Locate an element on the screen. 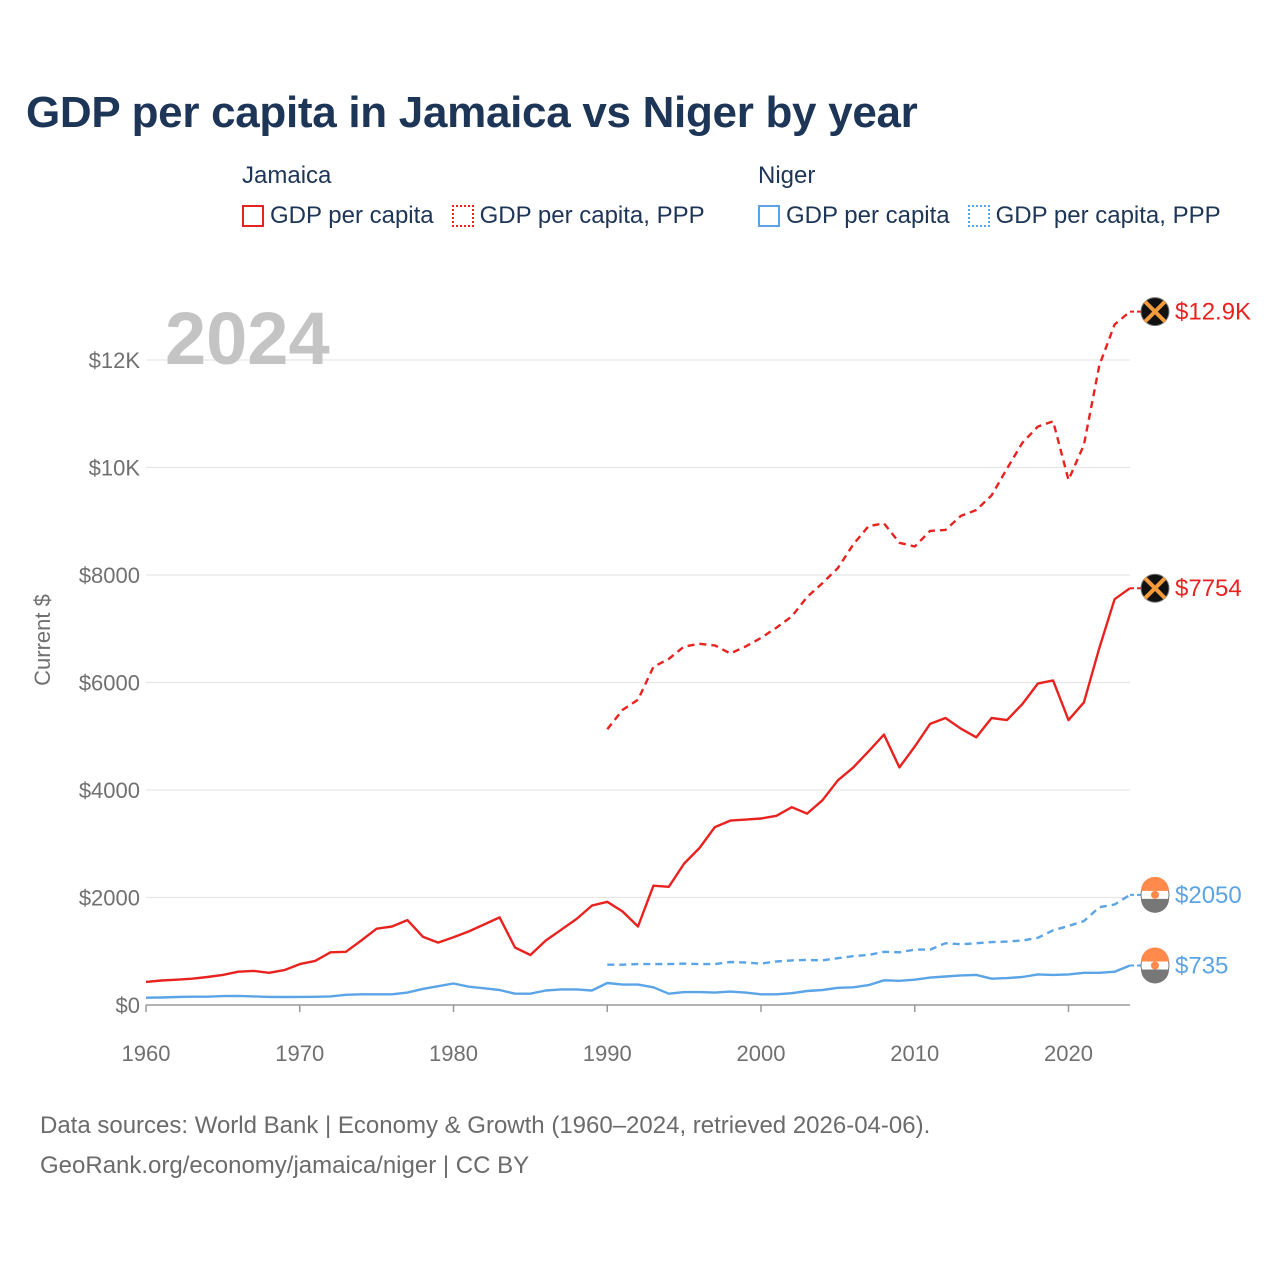 This screenshot has width=1280, height=1280. y-tick-label: $2000 is located at coordinates (109, 898).